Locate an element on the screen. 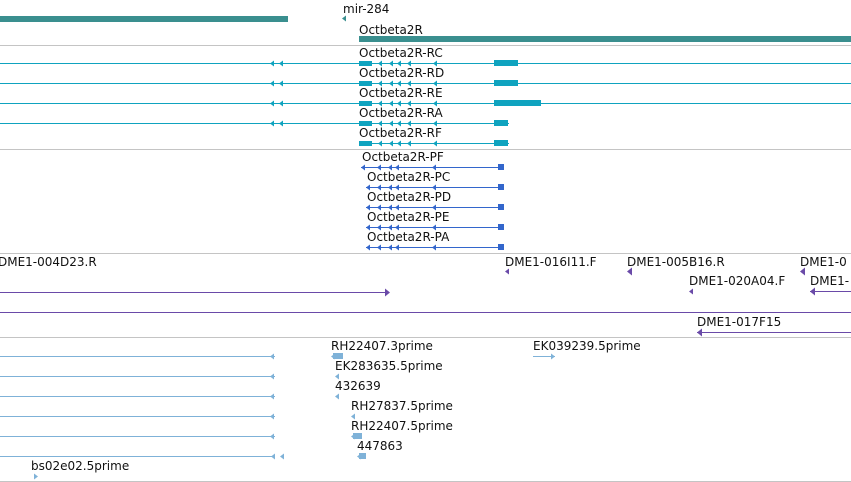 The image size is (851, 482). clone-label: DME1-016I11.F is located at coordinates (551, 262).